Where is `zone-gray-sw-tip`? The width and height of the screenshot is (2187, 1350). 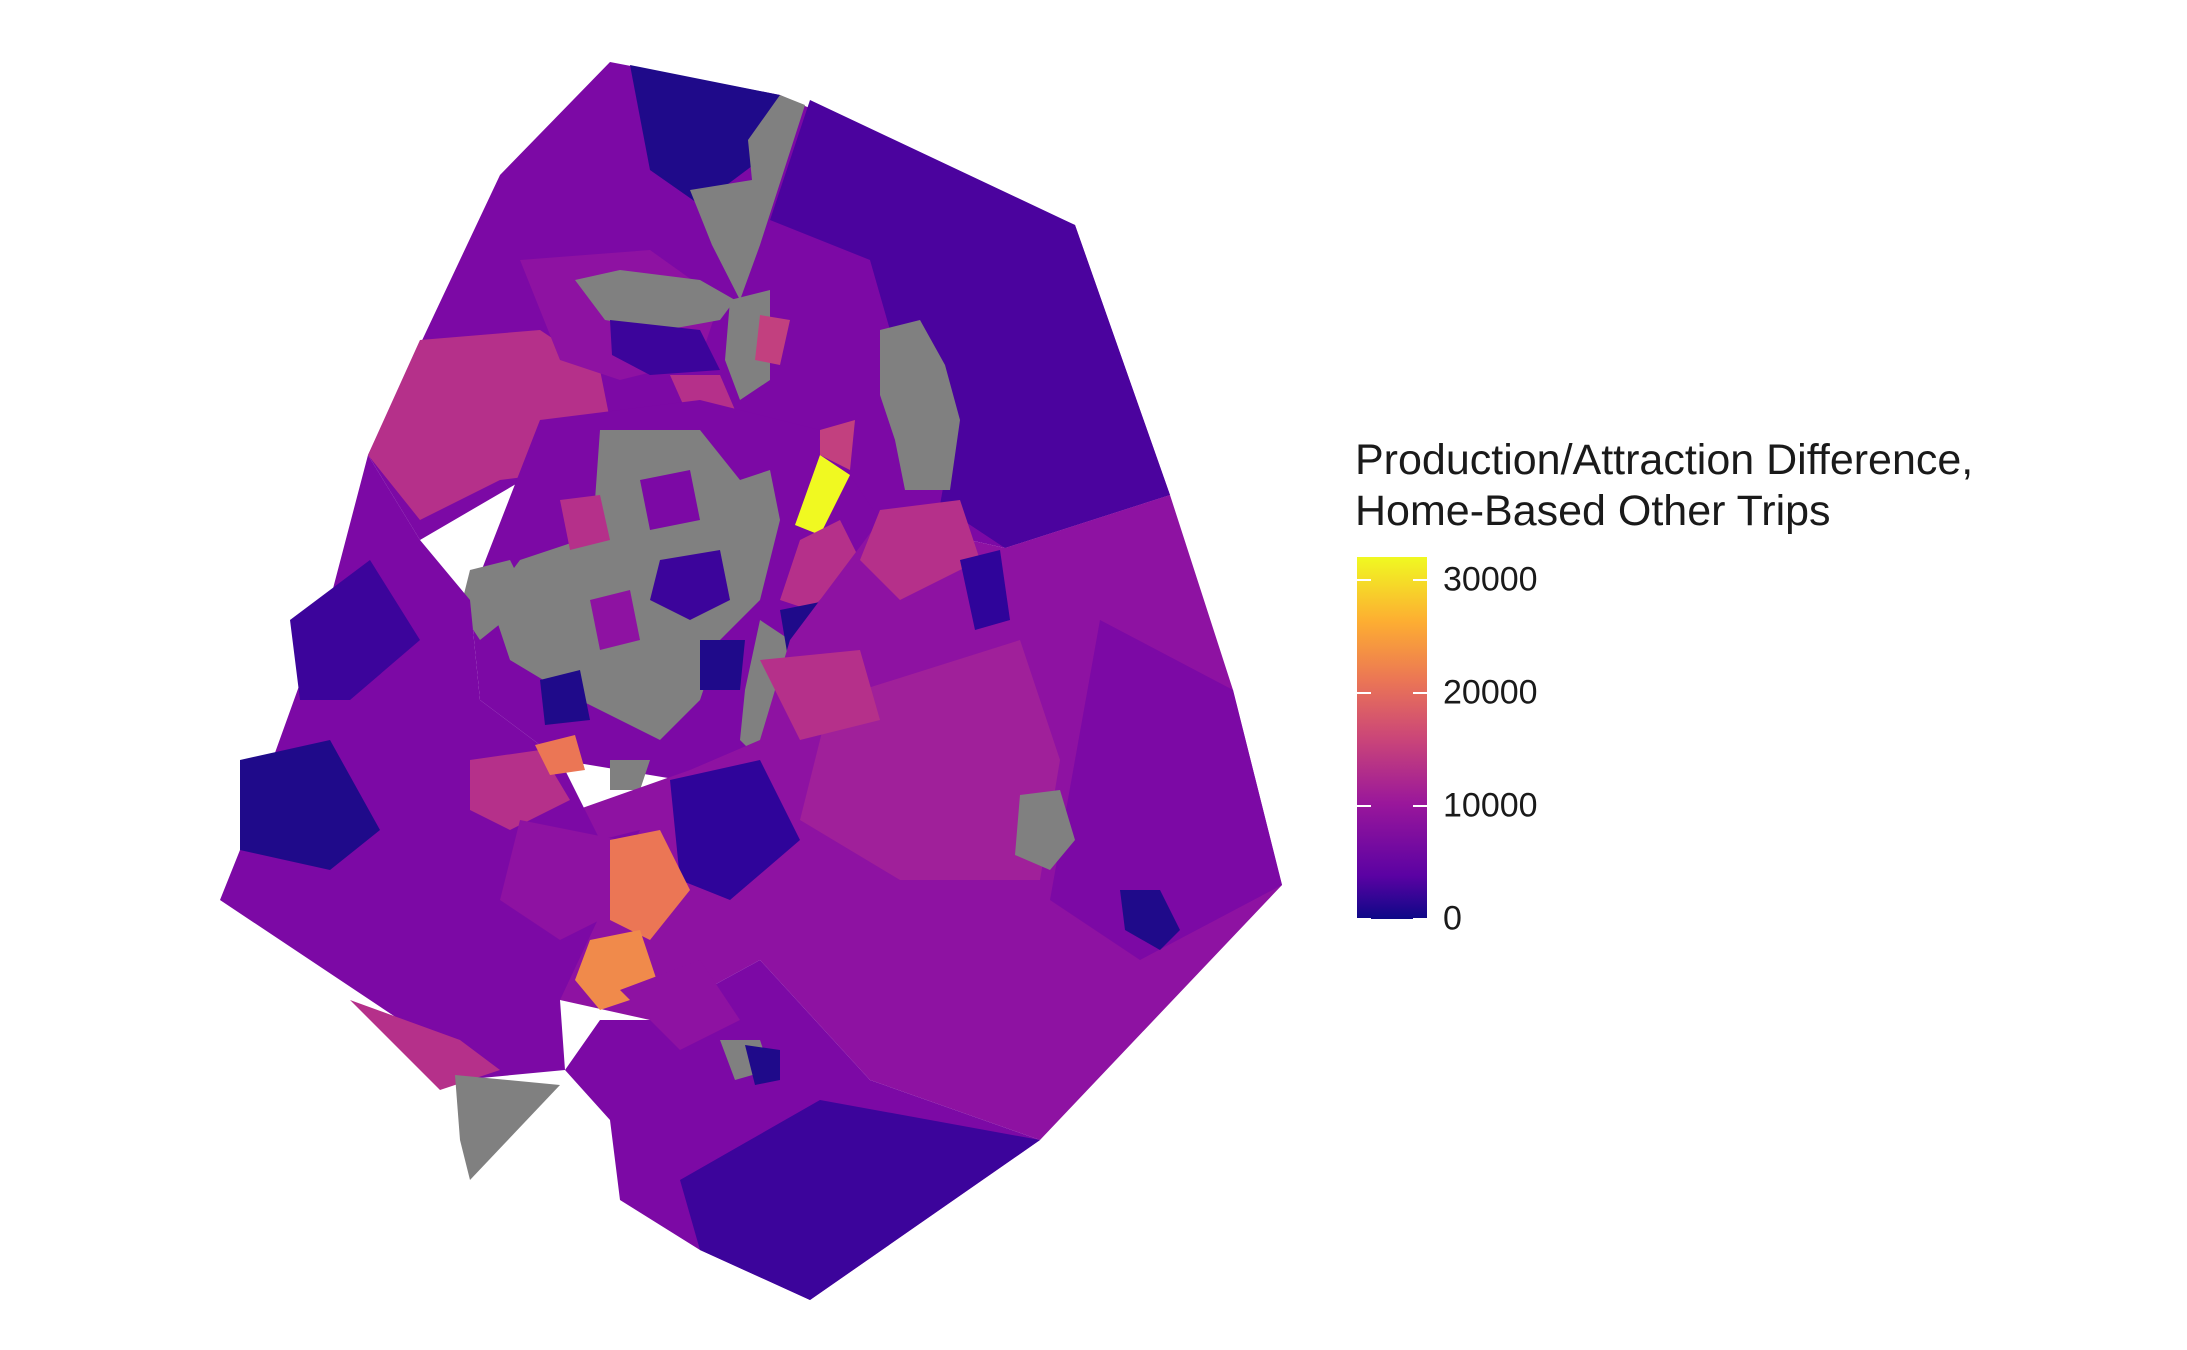 zone-gray-sw-tip is located at coordinates (507, 1127).